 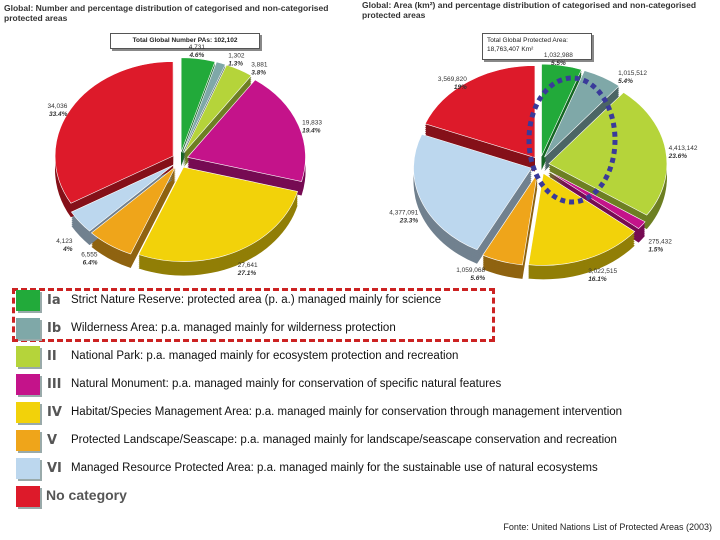 I want to click on pie2-slice-ii, so click(x=608, y=154).